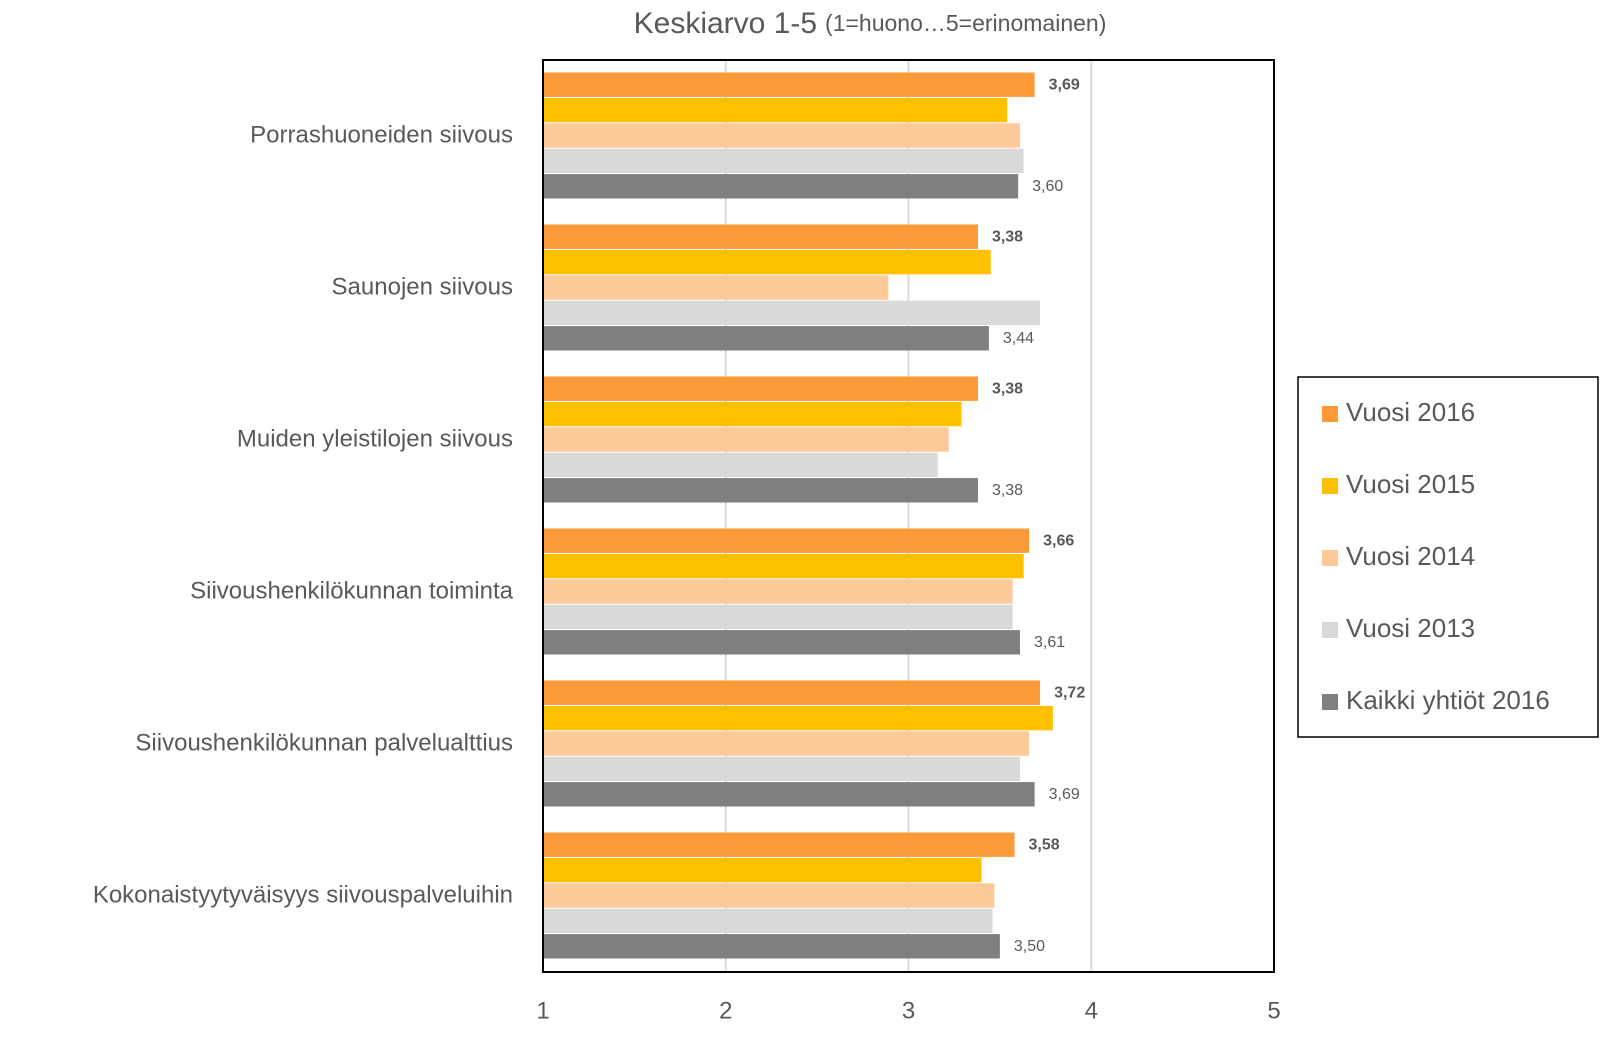 The width and height of the screenshot is (1609, 1052). Describe the element at coordinates (381, 134) in the screenshot. I see `category-label: Porrashuoneiden siivous` at that location.